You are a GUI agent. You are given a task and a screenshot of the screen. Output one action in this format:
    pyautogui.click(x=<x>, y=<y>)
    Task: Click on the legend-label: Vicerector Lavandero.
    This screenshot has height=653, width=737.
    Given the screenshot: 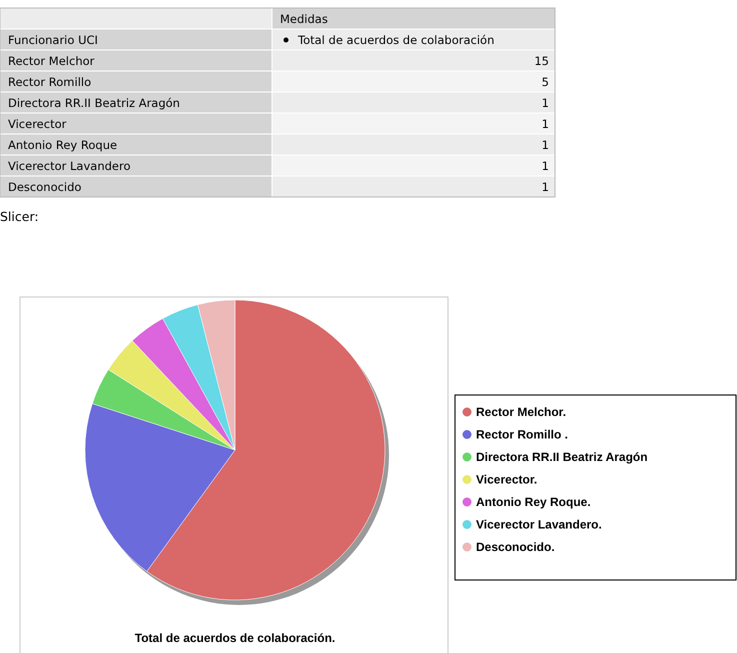 What is the action you would take?
    pyautogui.click(x=539, y=525)
    